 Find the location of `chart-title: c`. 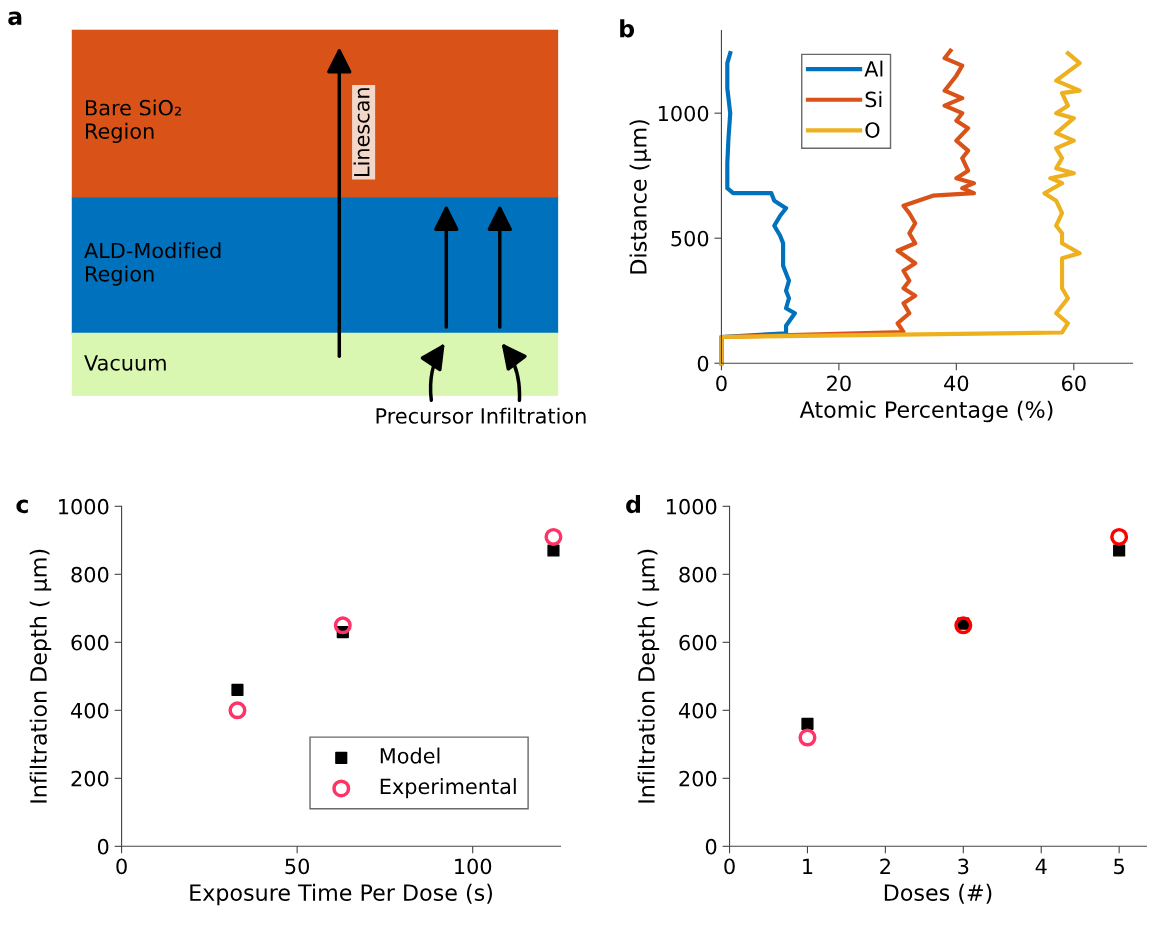

chart-title: c is located at coordinates (22, 506).